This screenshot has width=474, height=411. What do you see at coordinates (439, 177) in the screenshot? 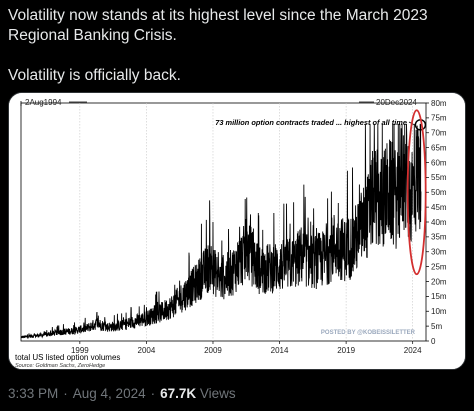
I see `y-tick-label: 55m` at bounding box center [439, 177].